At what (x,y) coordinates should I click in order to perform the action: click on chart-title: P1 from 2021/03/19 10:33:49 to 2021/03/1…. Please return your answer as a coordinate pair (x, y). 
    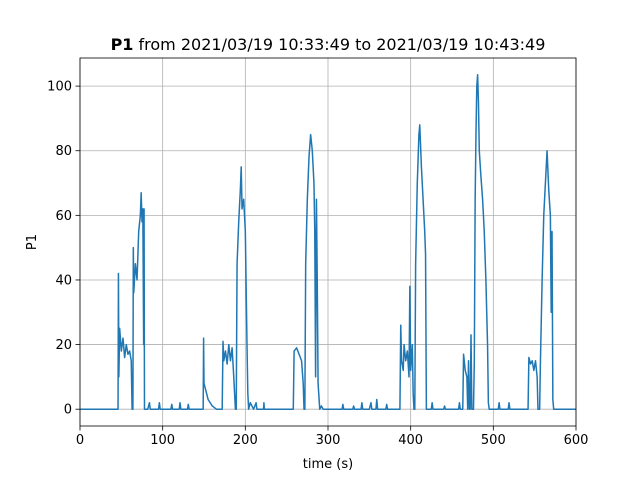
    Looking at the image, I should click on (328, 44).